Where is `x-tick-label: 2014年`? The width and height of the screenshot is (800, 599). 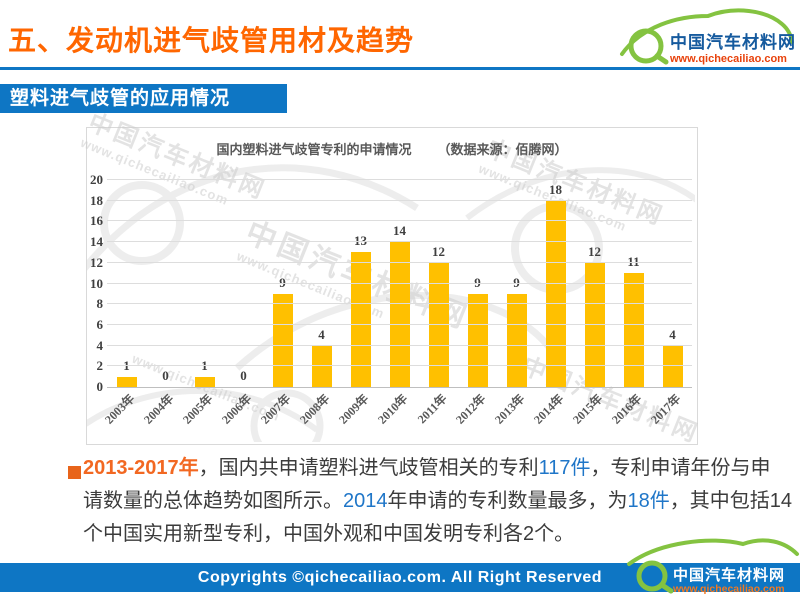
x-tick-label: 2014年 is located at coordinates (549, 409).